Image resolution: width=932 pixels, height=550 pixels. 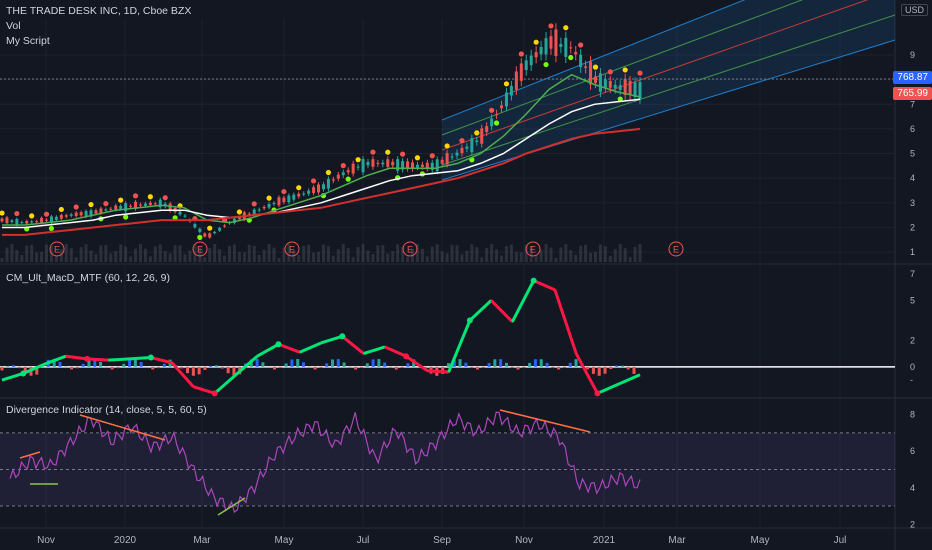 What do you see at coordinates (840, 540) in the screenshot?
I see `x-tick-label: Jul` at bounding box center [840, 540].